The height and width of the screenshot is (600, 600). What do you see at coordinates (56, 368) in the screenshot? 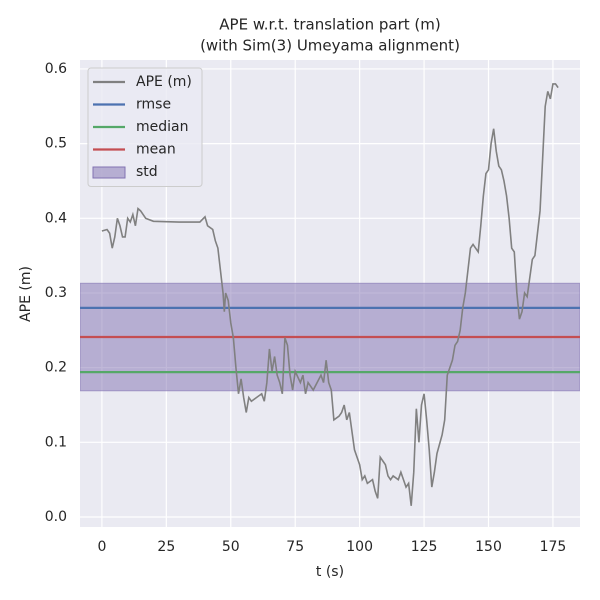
I see `y-tick-label: 0.2` at bounding box center [56, 368].